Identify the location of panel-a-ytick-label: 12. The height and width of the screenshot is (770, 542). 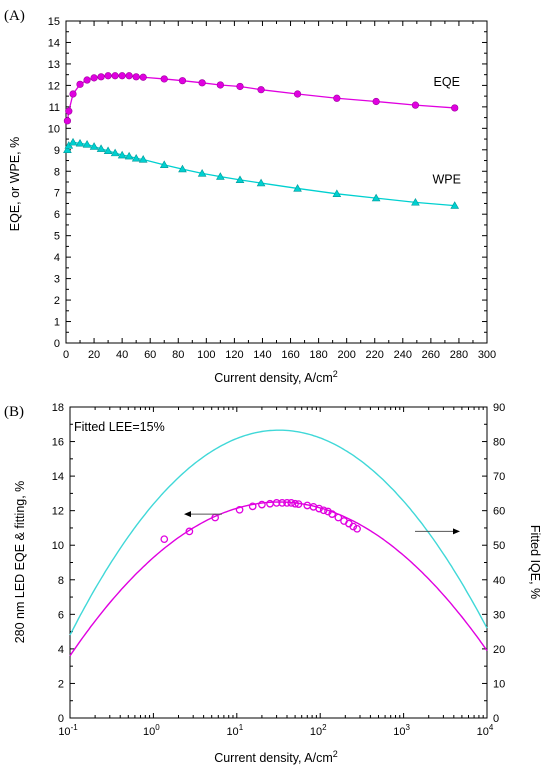
(54, 86).